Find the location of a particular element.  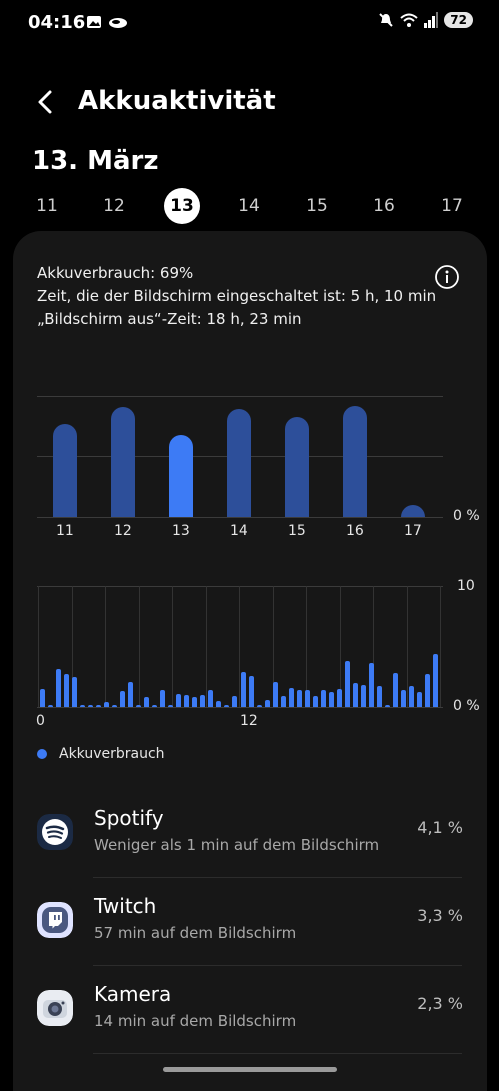

day-15: 15 is located at coordinates (317, 206).